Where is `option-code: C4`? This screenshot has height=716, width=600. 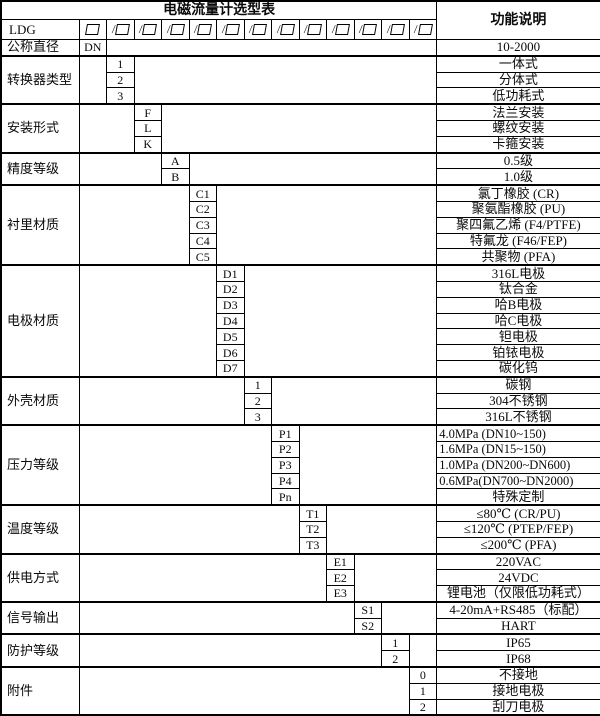
option-code: C4 is located at coordinates (202, 241).